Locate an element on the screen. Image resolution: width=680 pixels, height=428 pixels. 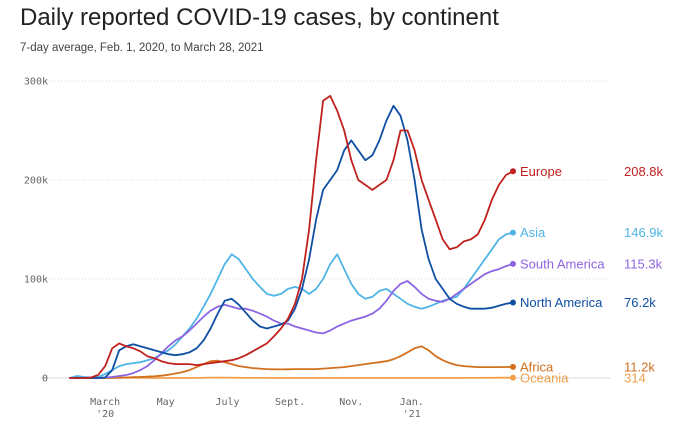
series-end-dot-asia is located at coordinates (513, 232).